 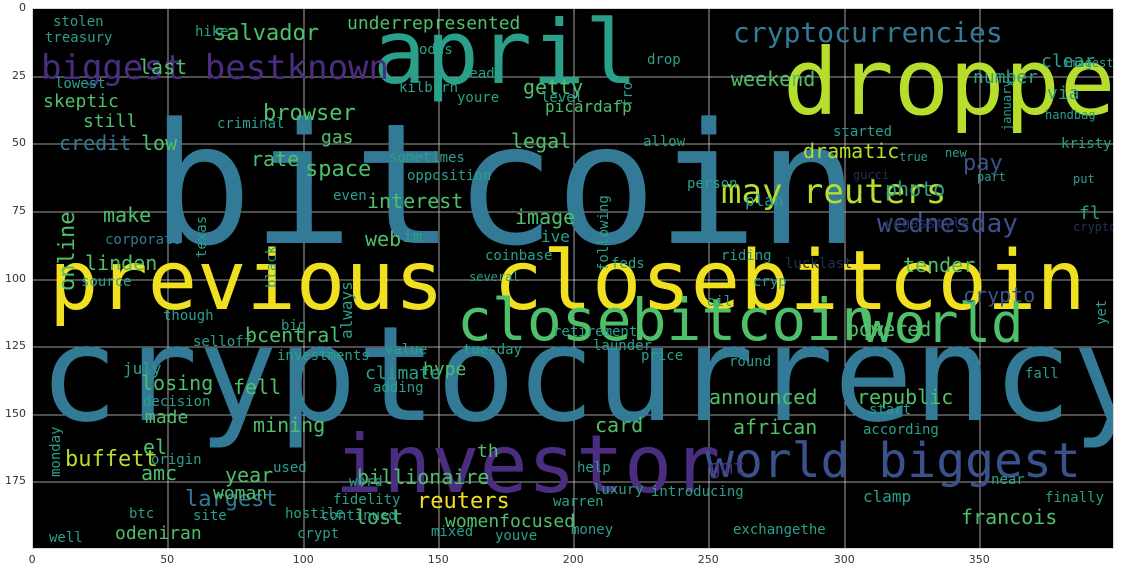 What do you see at coordinates (155, 447) in the screenshot?
I see `cloud-word: el` at bounding box center [155, 447].